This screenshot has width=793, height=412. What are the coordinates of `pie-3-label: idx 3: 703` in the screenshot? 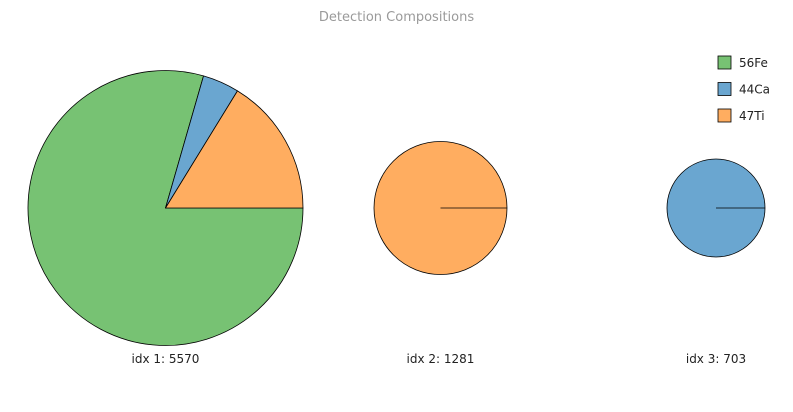 It's located at (716, 359).